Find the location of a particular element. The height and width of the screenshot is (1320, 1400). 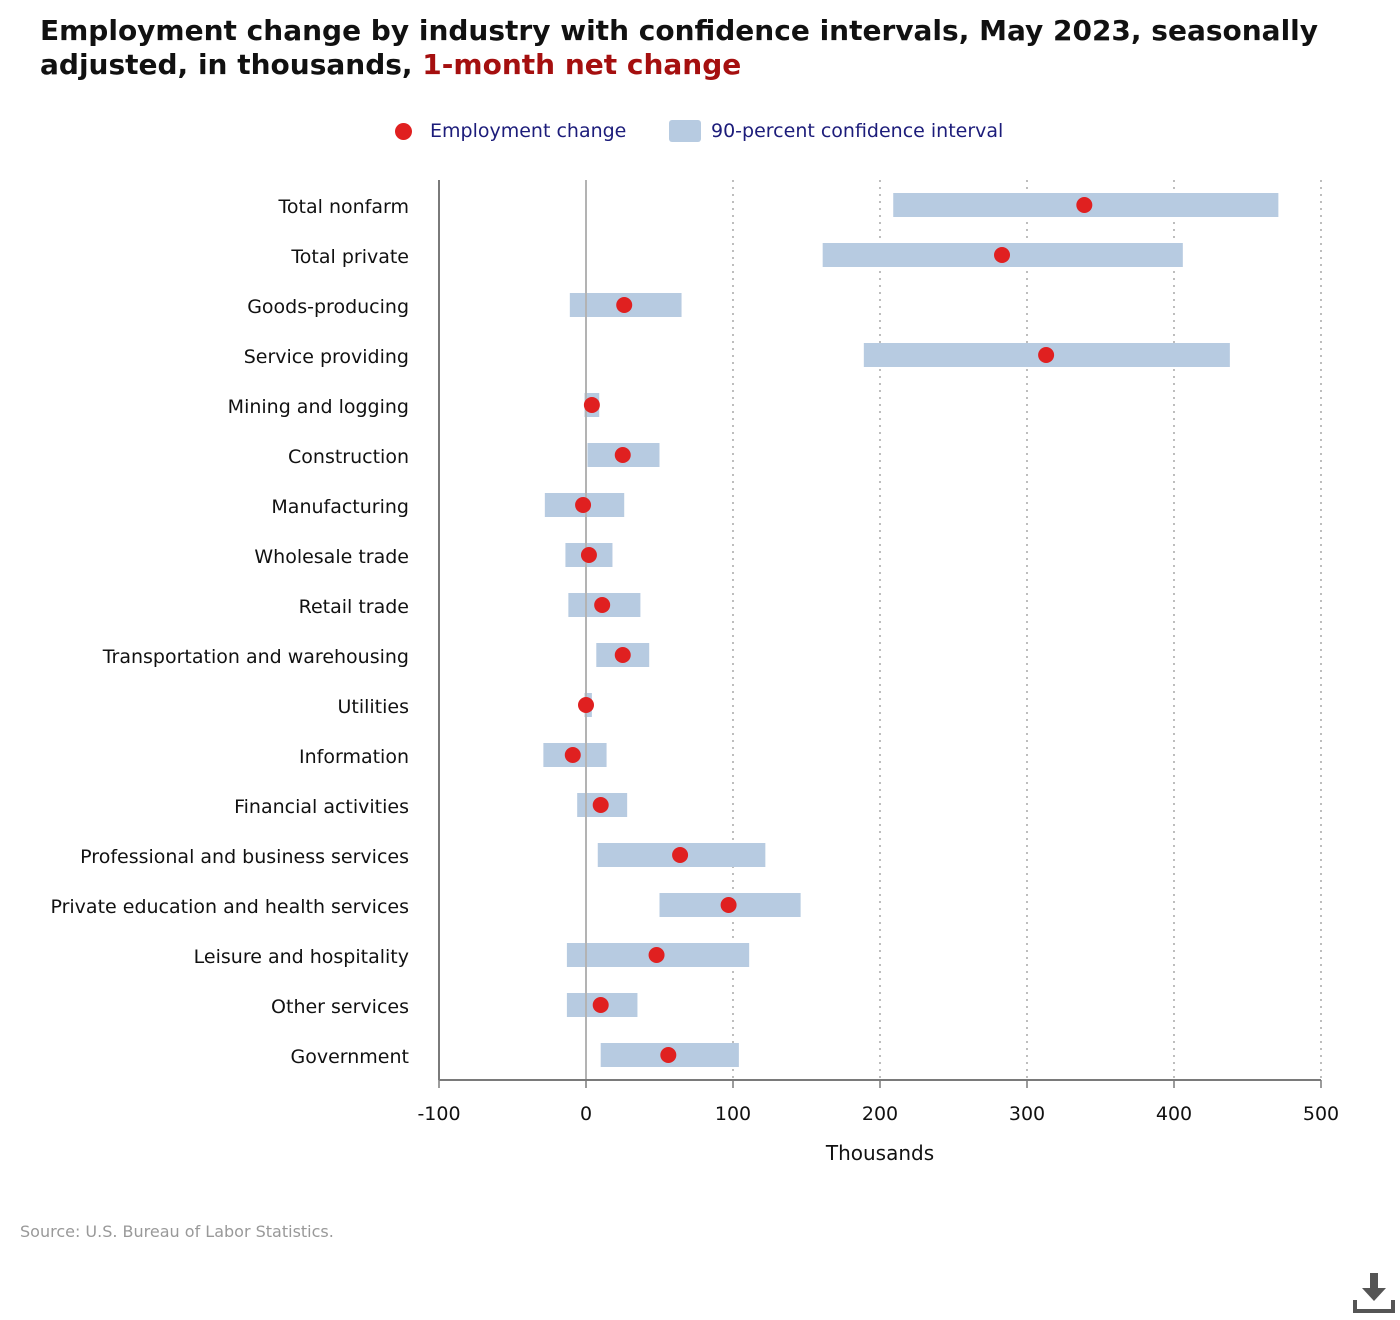

legend-label-employment-change: Employment change is located at coordinates (528, 131).